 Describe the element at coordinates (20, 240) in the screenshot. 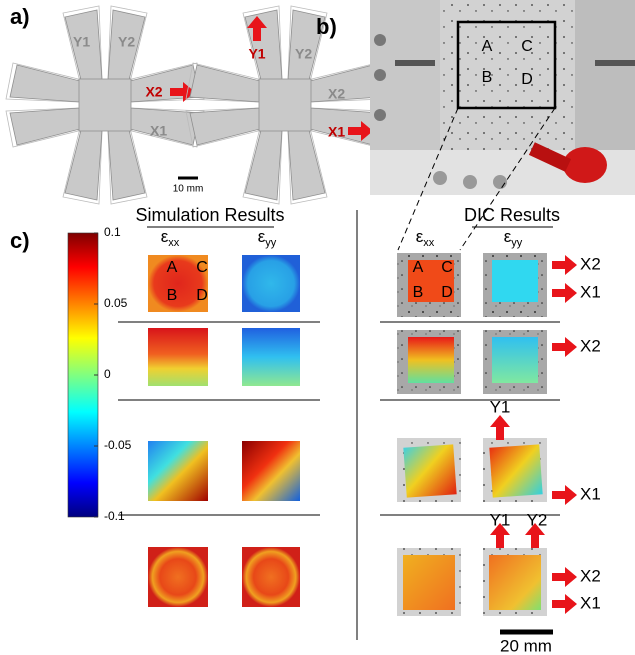

I see `panel-label: c)` at that location.